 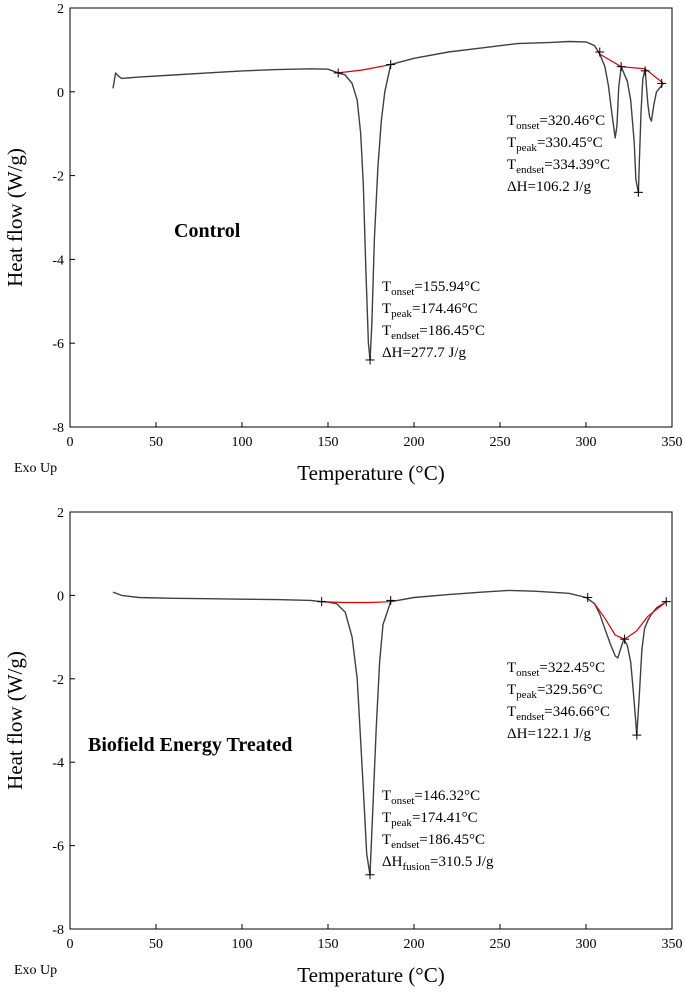 What do you see at coordinates (555, 691) in the screenshot?
I see `annotation-line: Tpeak=329.56°C` at bounding box center [555, 691].